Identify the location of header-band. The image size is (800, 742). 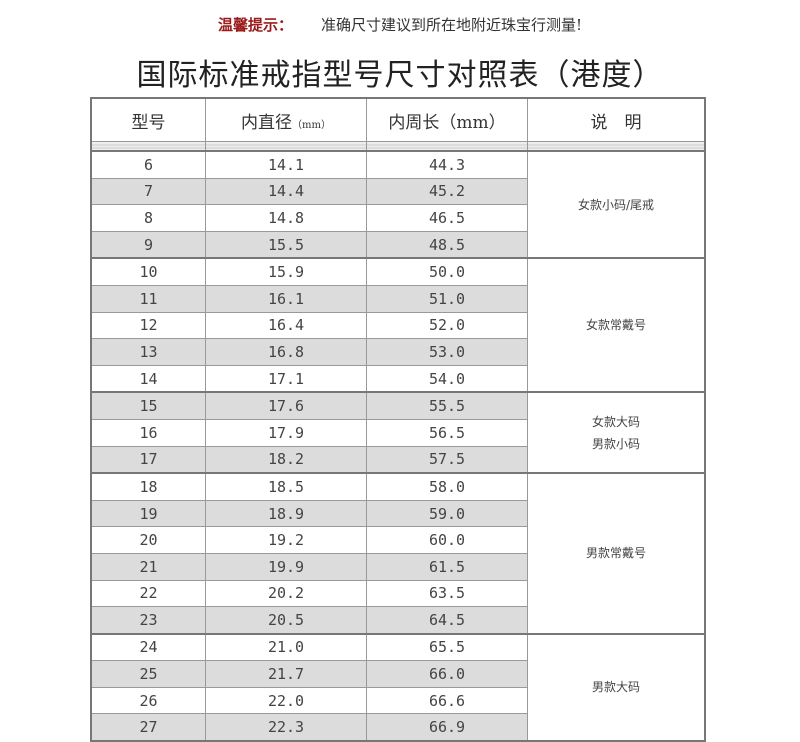
(398, 146).